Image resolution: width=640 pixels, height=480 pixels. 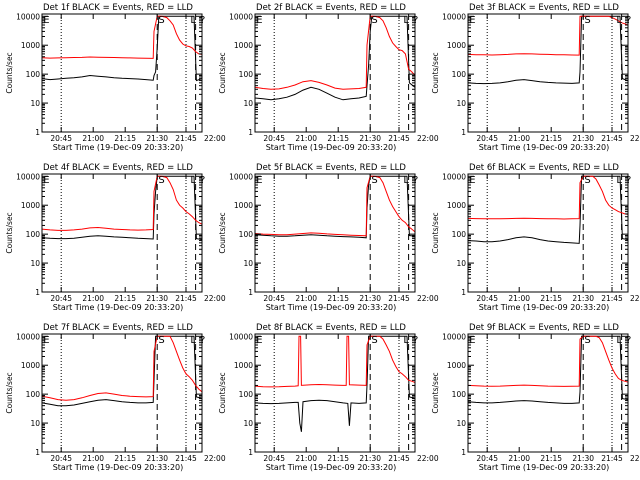 What do you see at coordinates (331, 168) in the screenshot?
I see `panel-title: Det 5f BLACK = Events, RED = LLD` at bounding box center [331, 168].